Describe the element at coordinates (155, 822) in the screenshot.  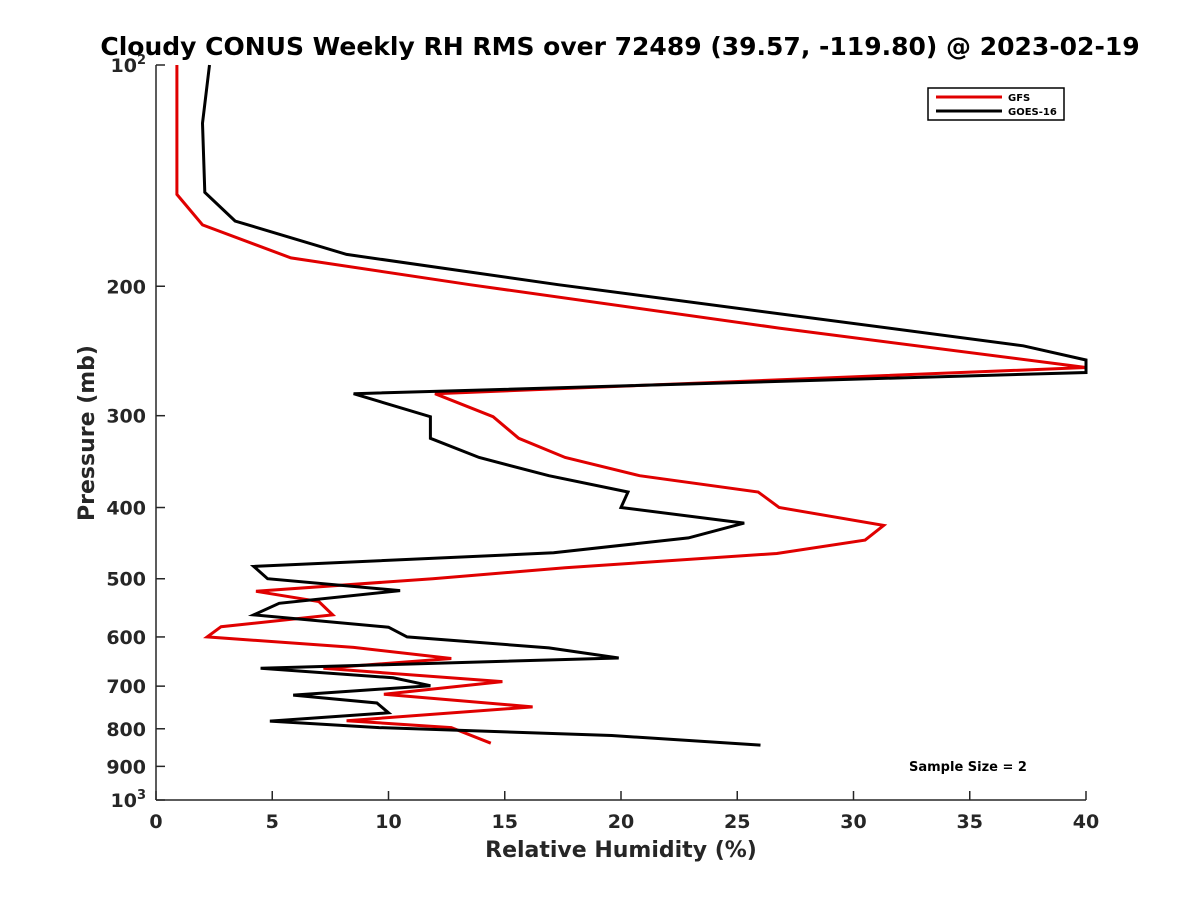
I see `x-tick-label: 0` at that location.